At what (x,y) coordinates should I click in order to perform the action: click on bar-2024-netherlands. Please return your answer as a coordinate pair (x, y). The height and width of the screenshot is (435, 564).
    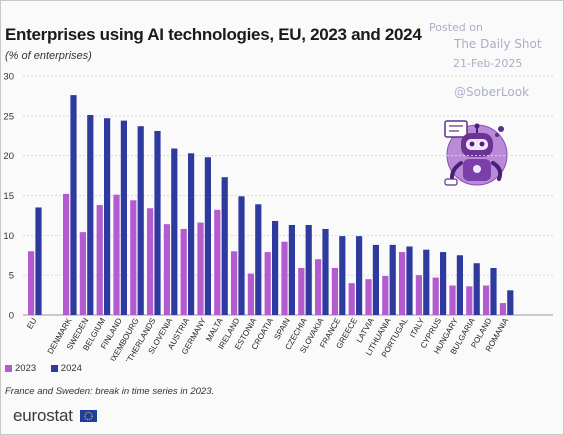
    Looking at the image, I should click on (157, 222).